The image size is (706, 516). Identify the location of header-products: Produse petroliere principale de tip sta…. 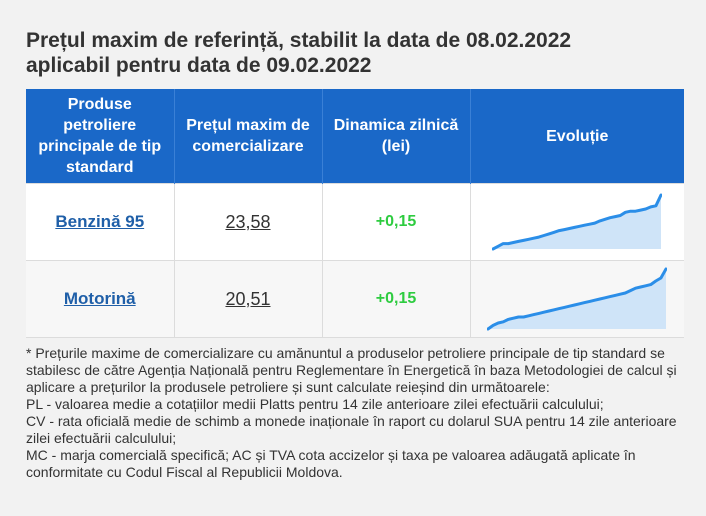
(100, 136).